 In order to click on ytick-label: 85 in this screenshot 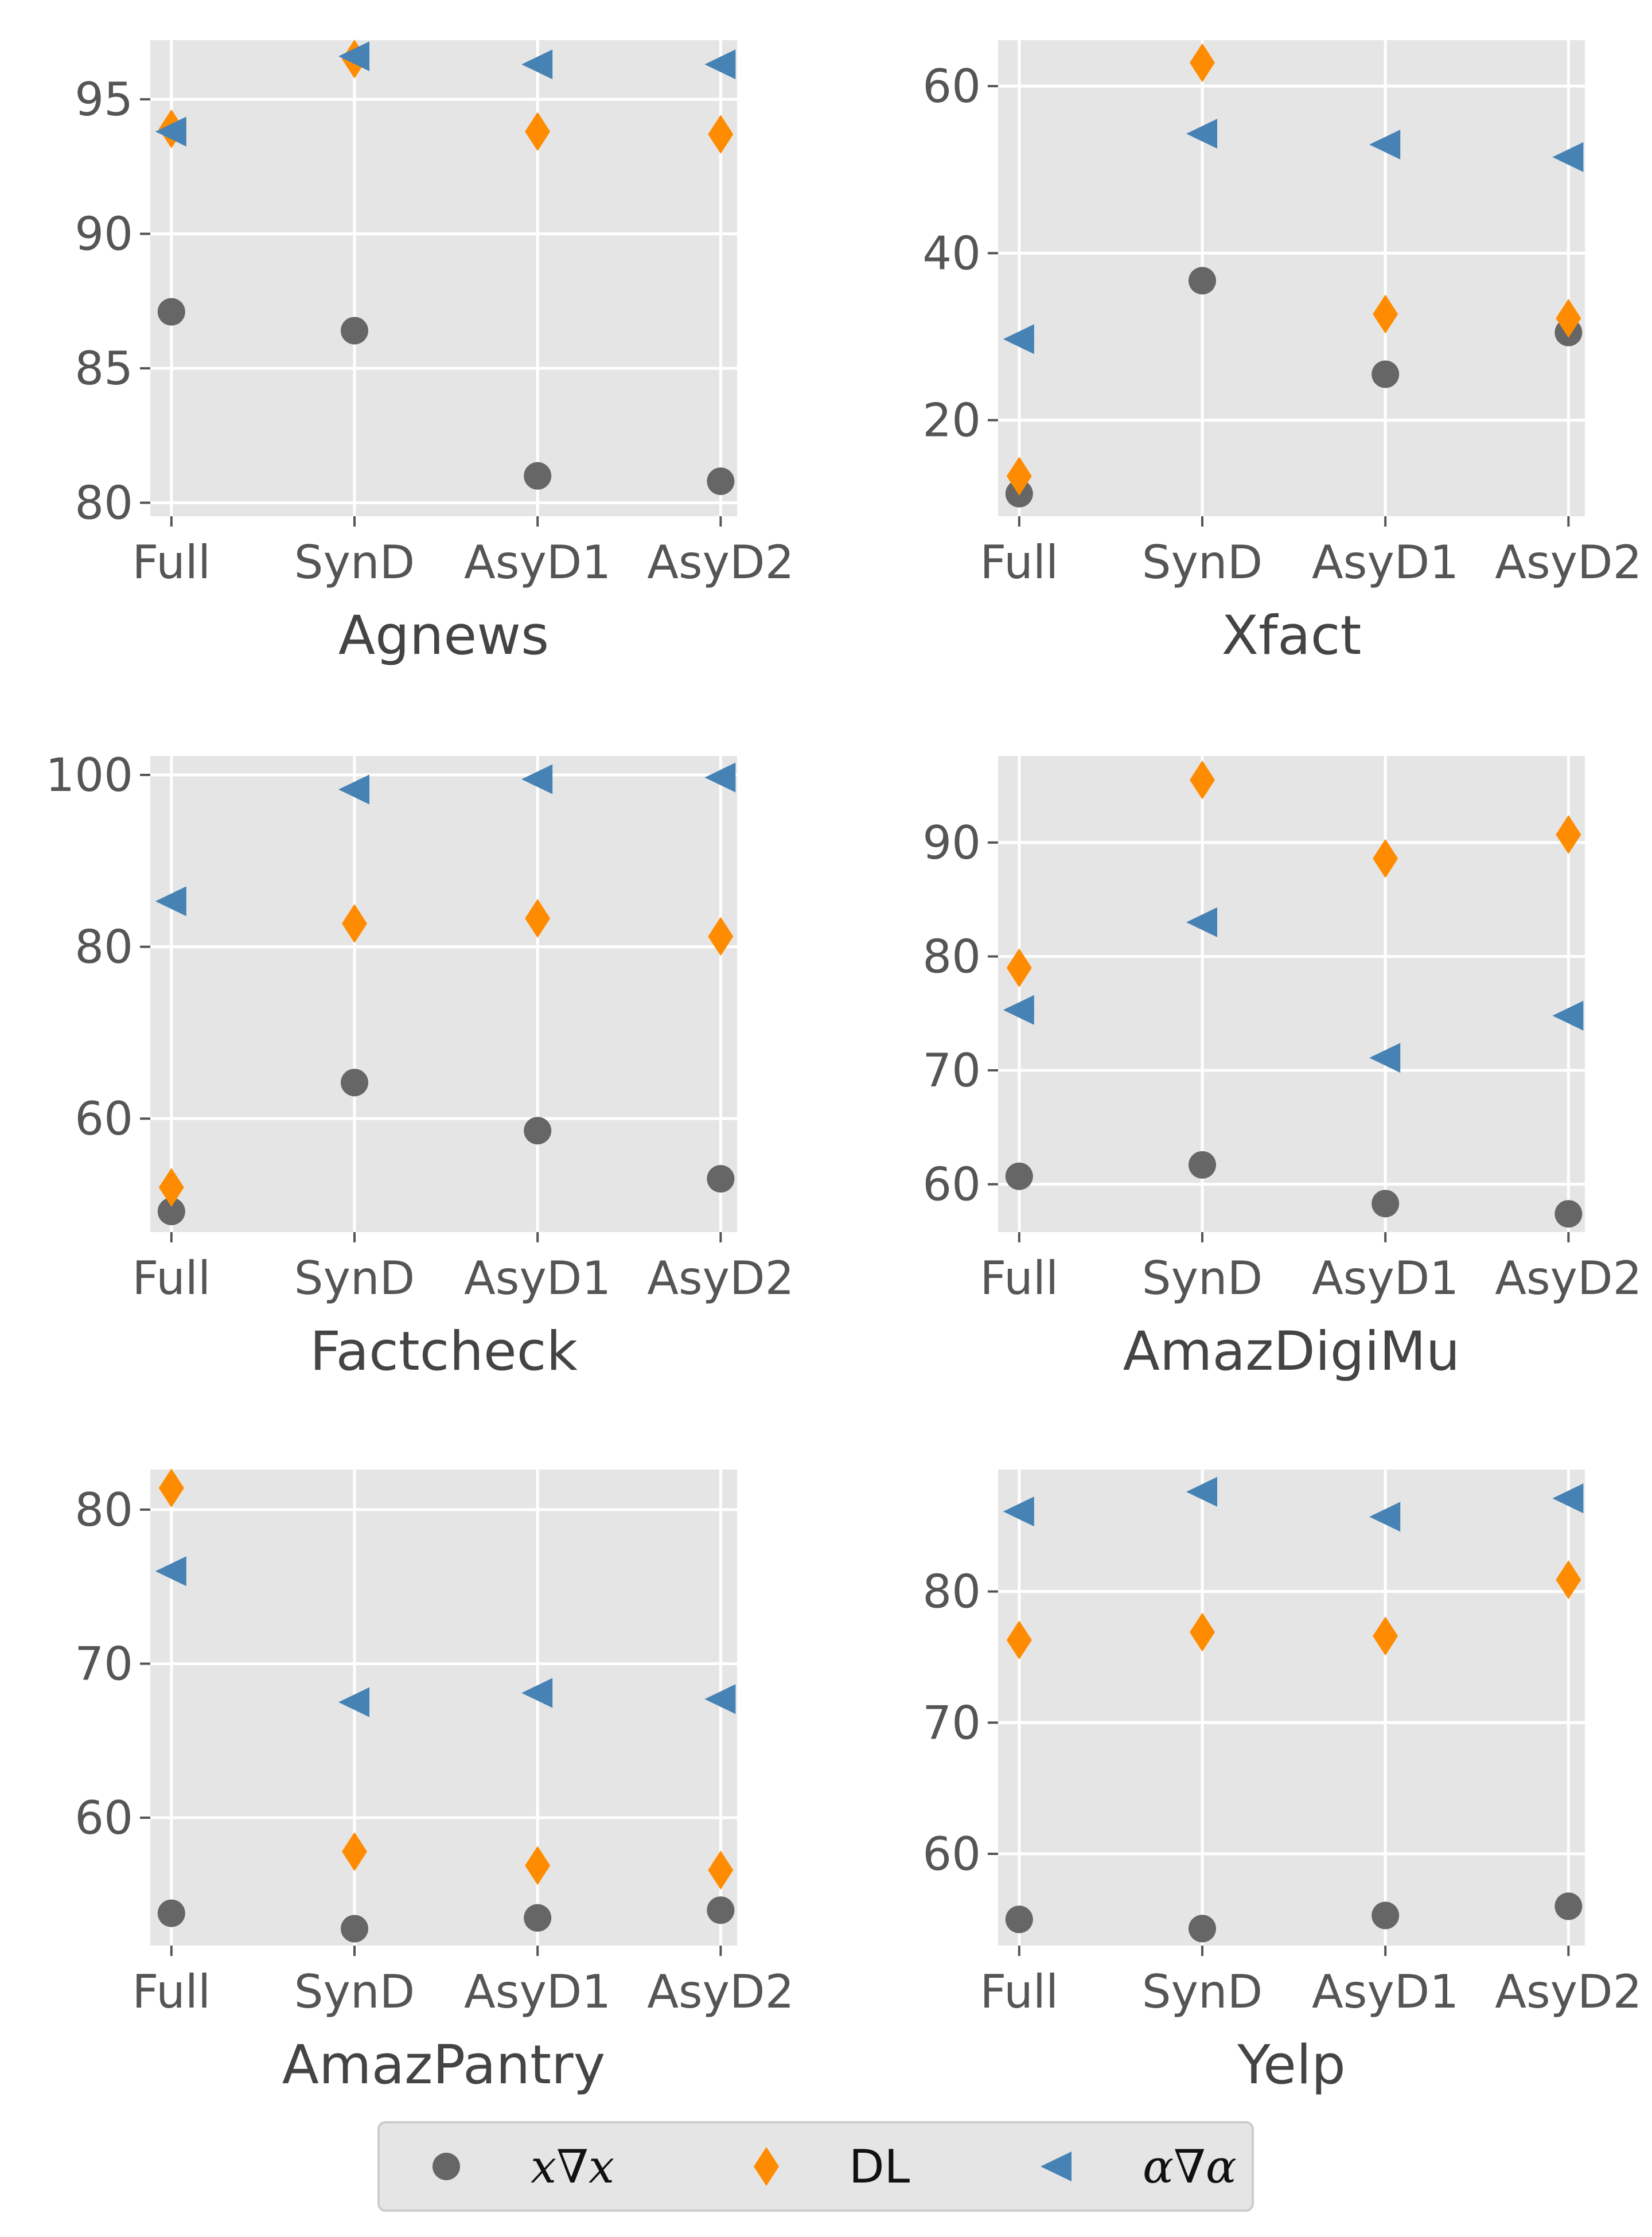, I will do `click(104, 368)`.